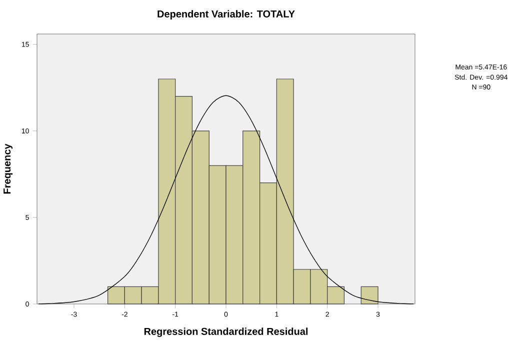 This screenshot has width=524, height=352. Describe the element at coordinates (8, 169) in the screenshot. I see `y-axis-title: Frequency` at that location.